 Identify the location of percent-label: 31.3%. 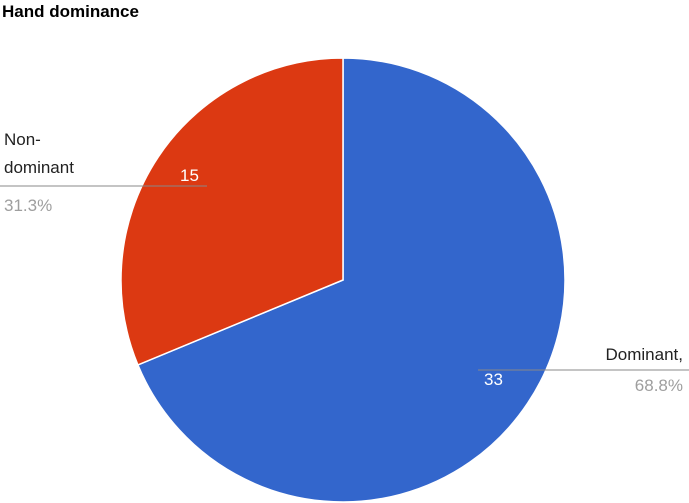
(28, 205).